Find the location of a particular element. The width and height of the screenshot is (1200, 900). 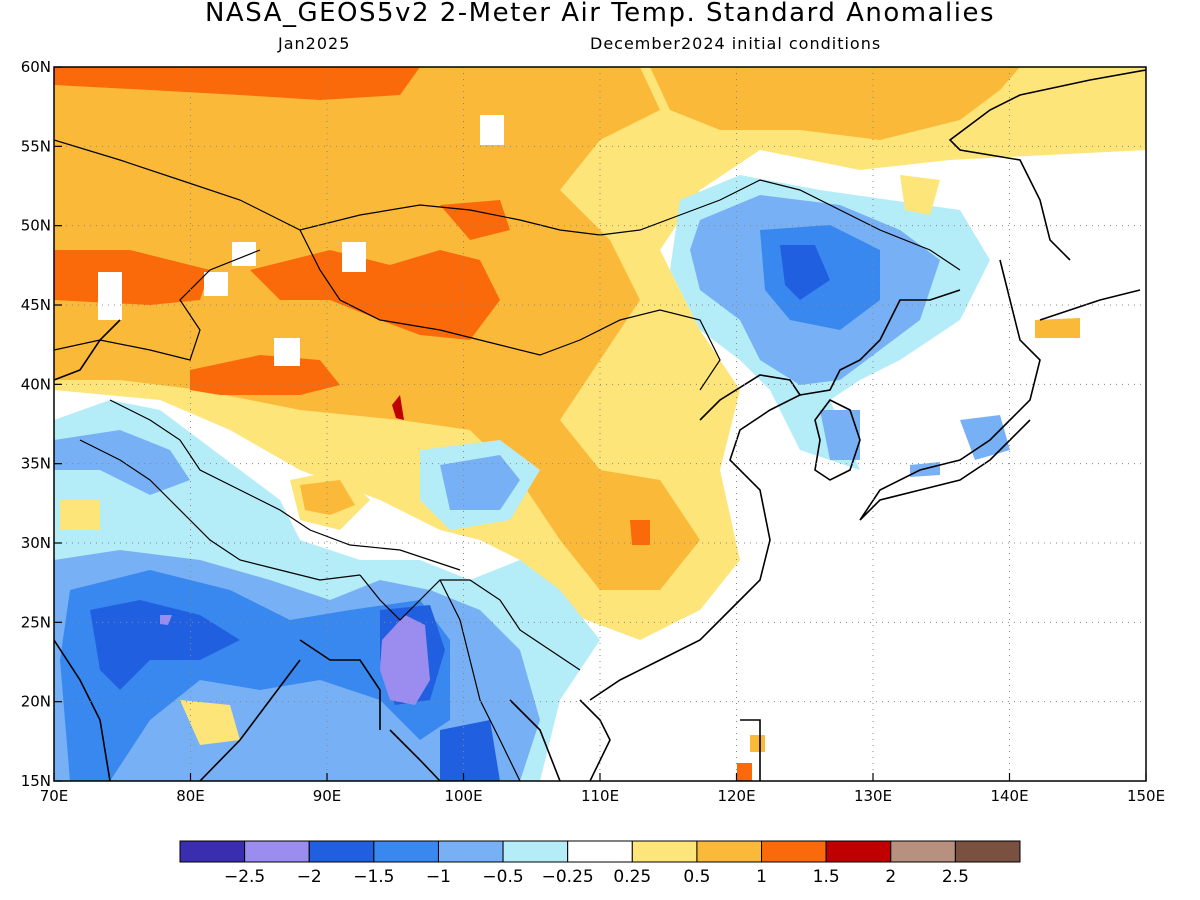

strong-cold-region is located at coordinates (405, 660).